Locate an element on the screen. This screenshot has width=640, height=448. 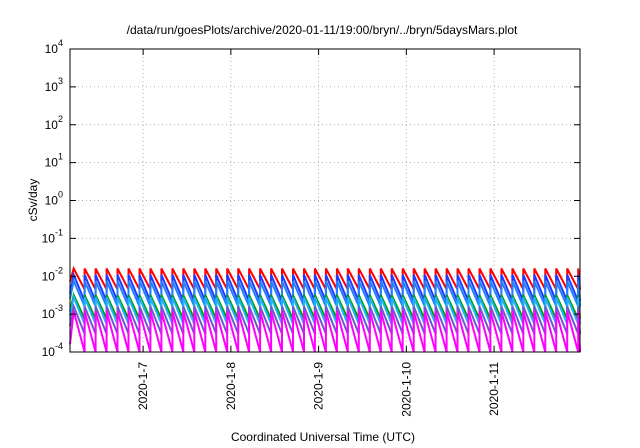
y-tick-label: 10⁰ is located at coordinates (54, 199).